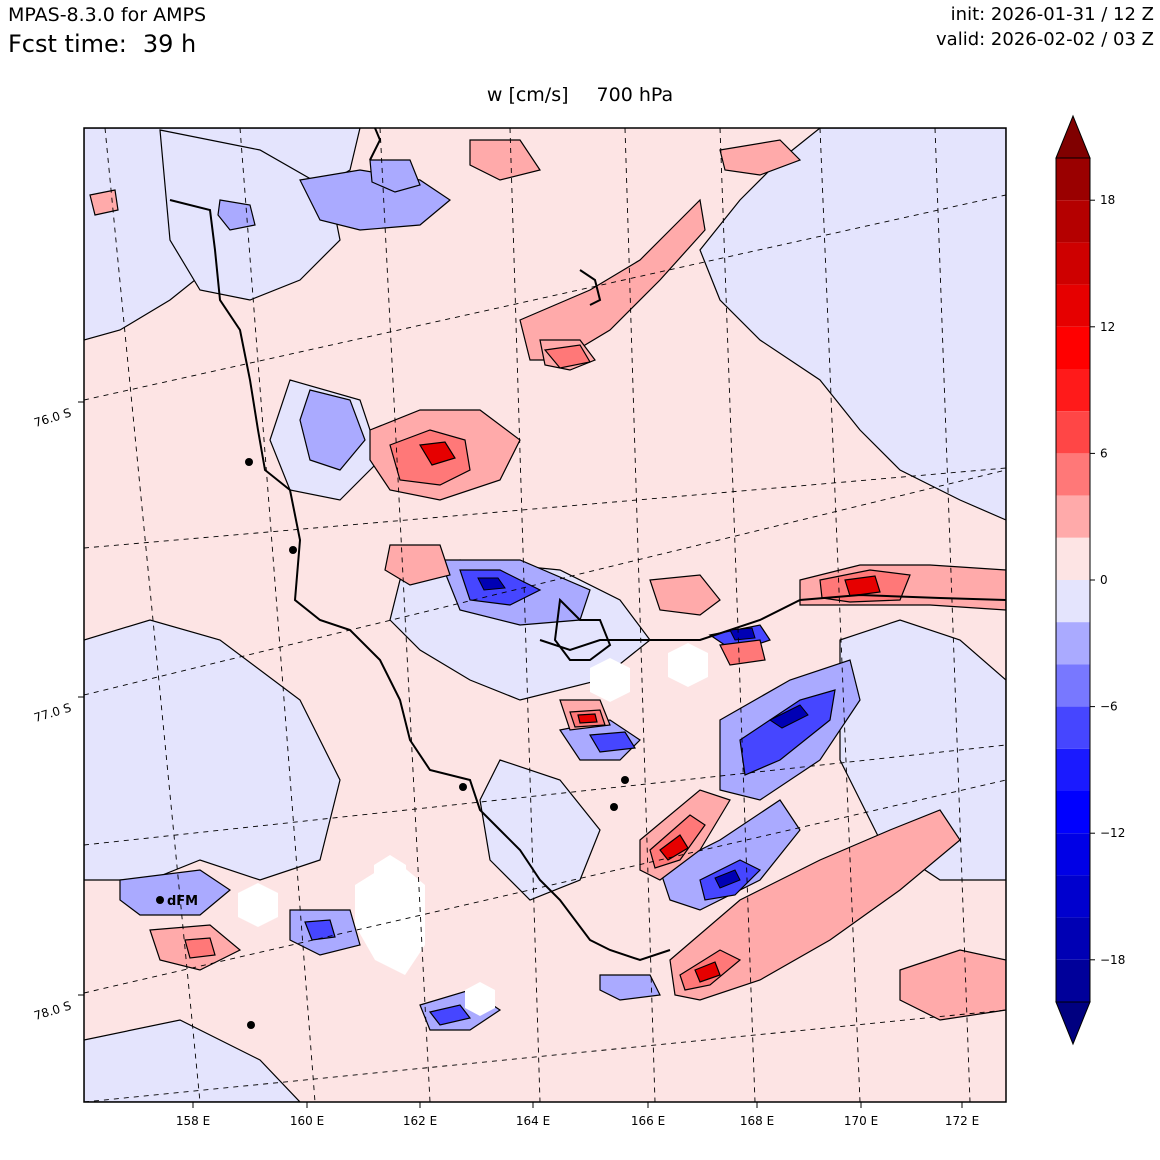  Describe the element at coordinates (707, 972) in the screenshot. I see `red-peak-se` at that location.